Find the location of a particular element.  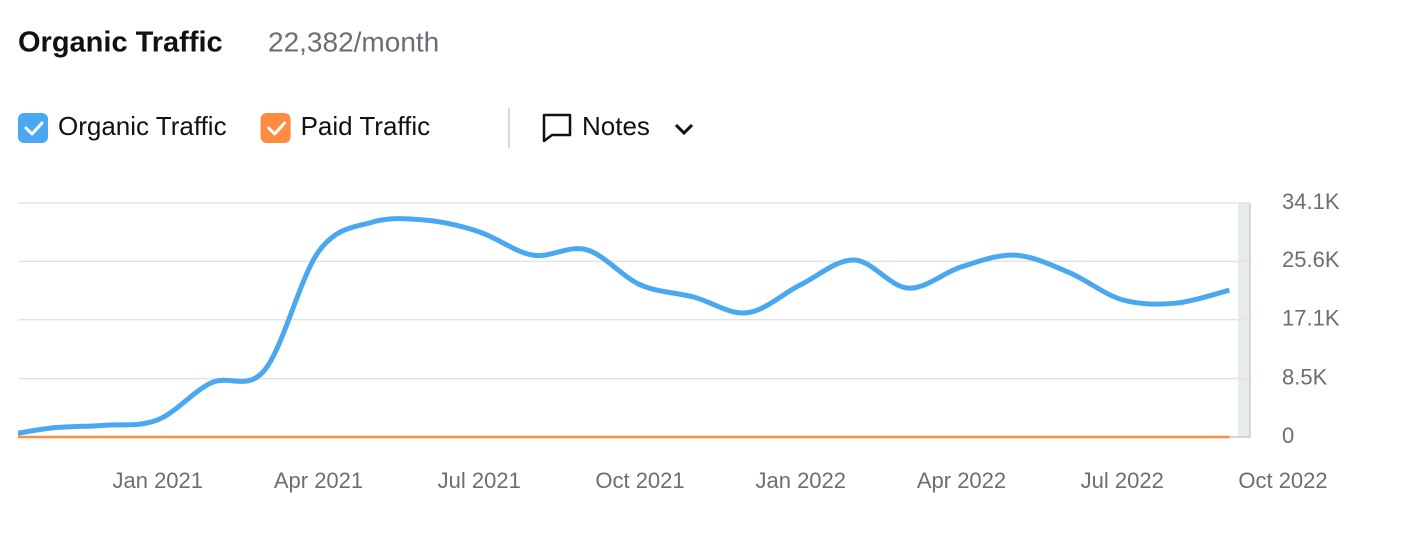

notes-button: Notes is located at coordinates (618, 127).